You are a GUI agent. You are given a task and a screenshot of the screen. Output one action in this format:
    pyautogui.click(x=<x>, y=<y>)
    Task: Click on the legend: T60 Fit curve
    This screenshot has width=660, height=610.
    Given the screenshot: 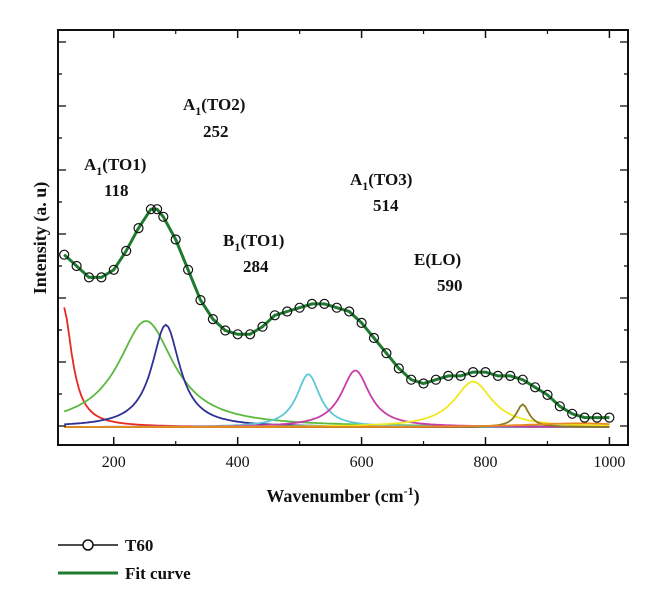 What is the action you would take?
    pyautogui.click(x=124, y=559)
    